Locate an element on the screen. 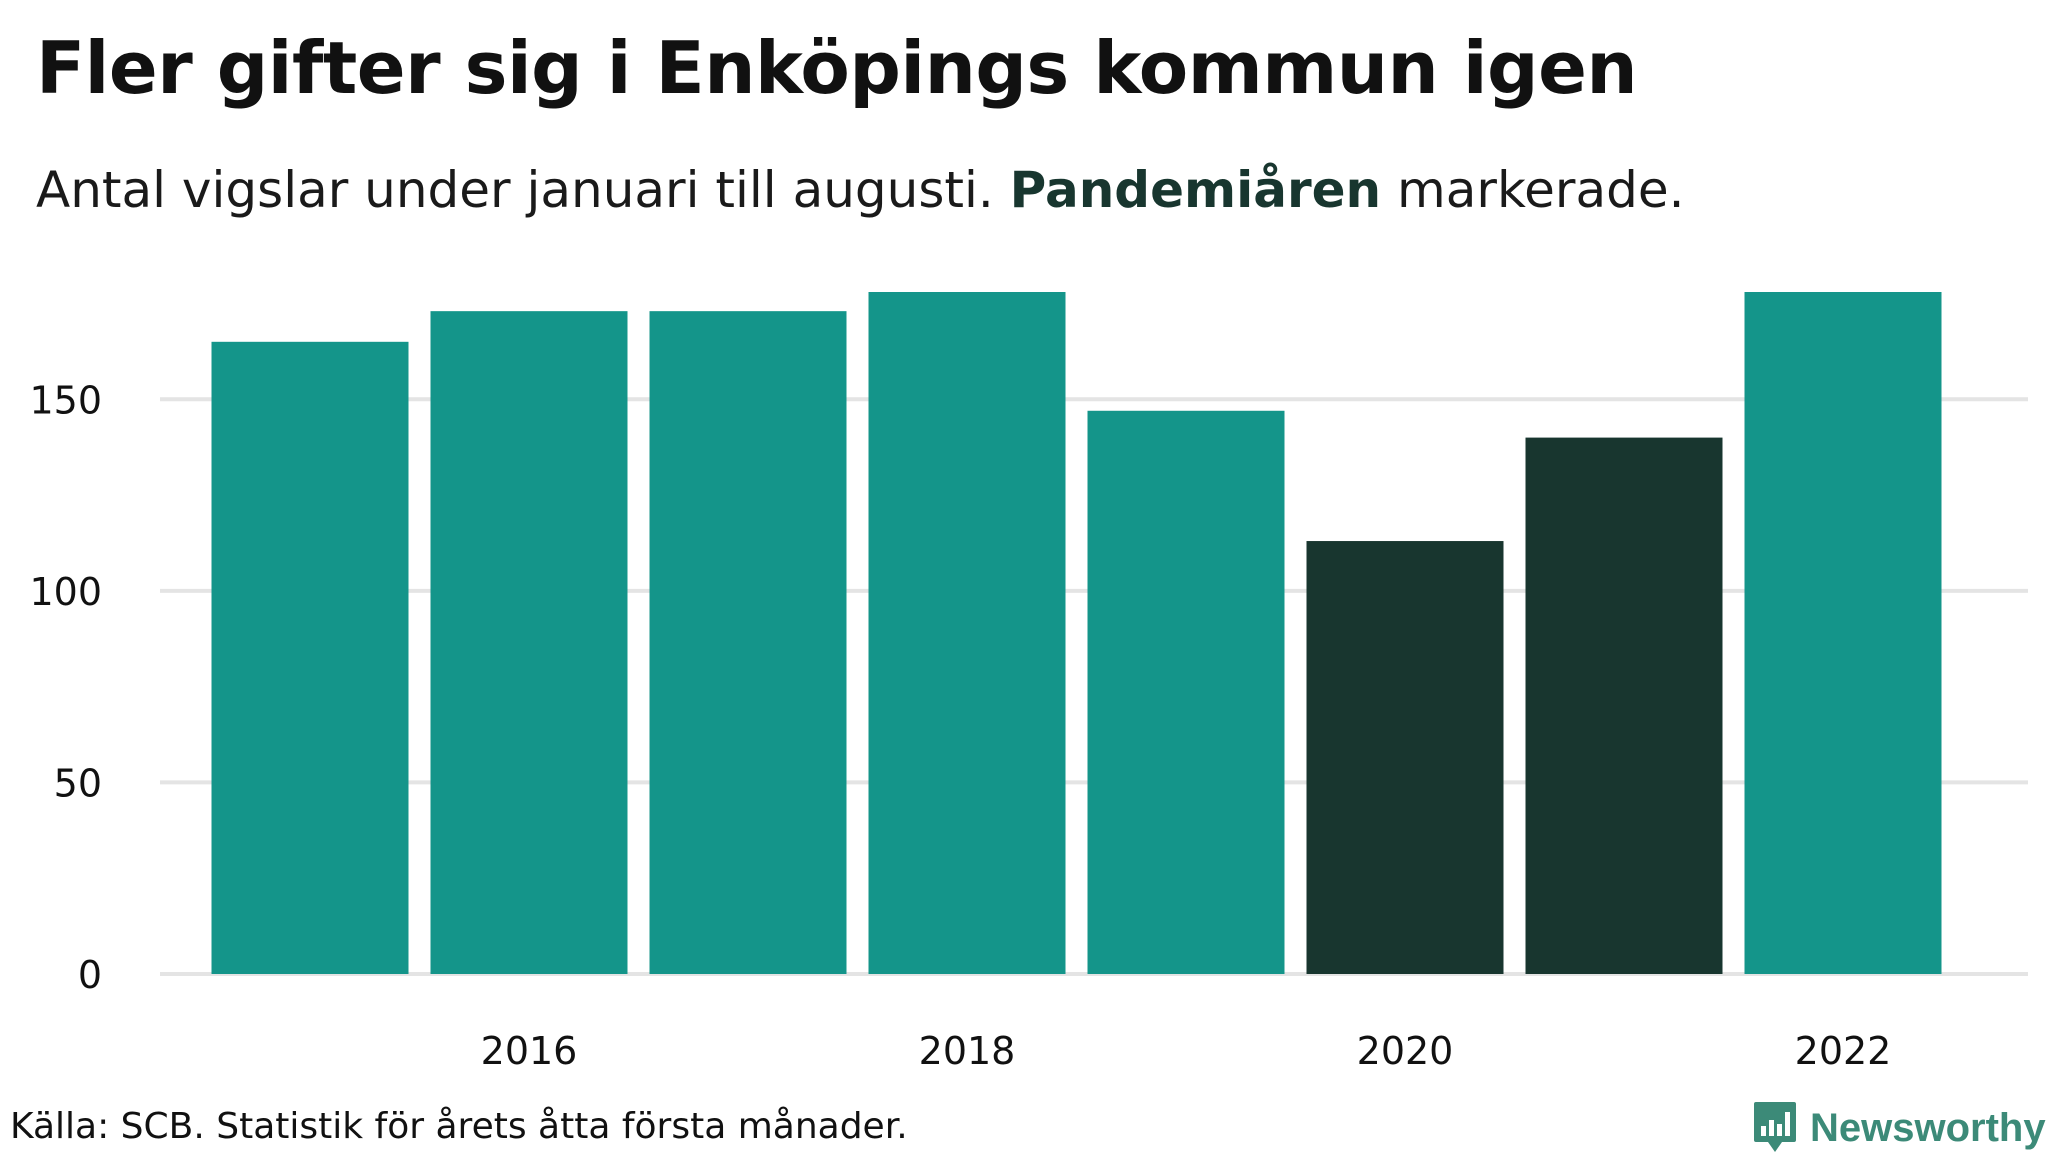 Image resolution: width=2048 pixels, height=1158 pixels. y-tick-label: 150 is located at coordinates (65, 400).